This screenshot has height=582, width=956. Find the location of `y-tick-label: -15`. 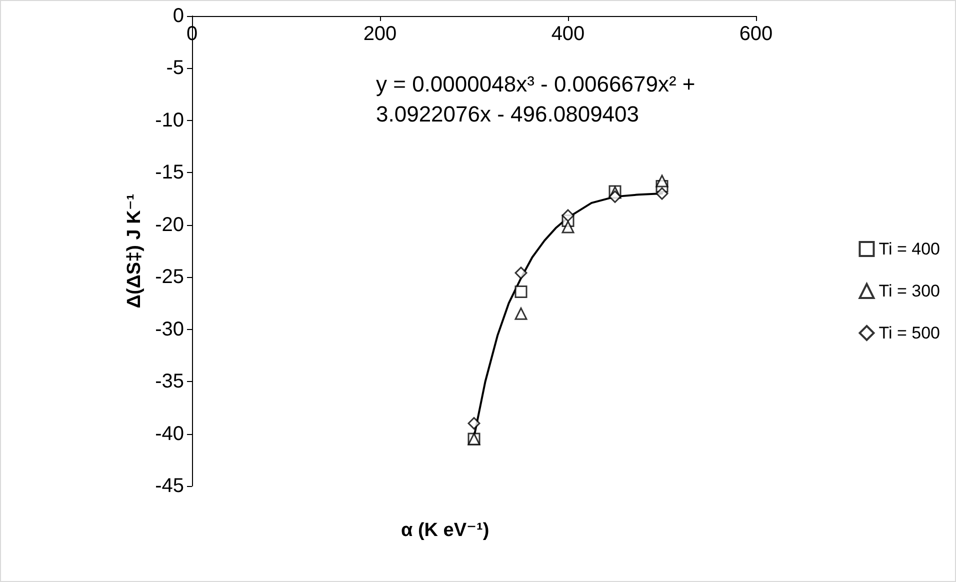

y-tick-label: -15 is located at coordinates (169, 173).